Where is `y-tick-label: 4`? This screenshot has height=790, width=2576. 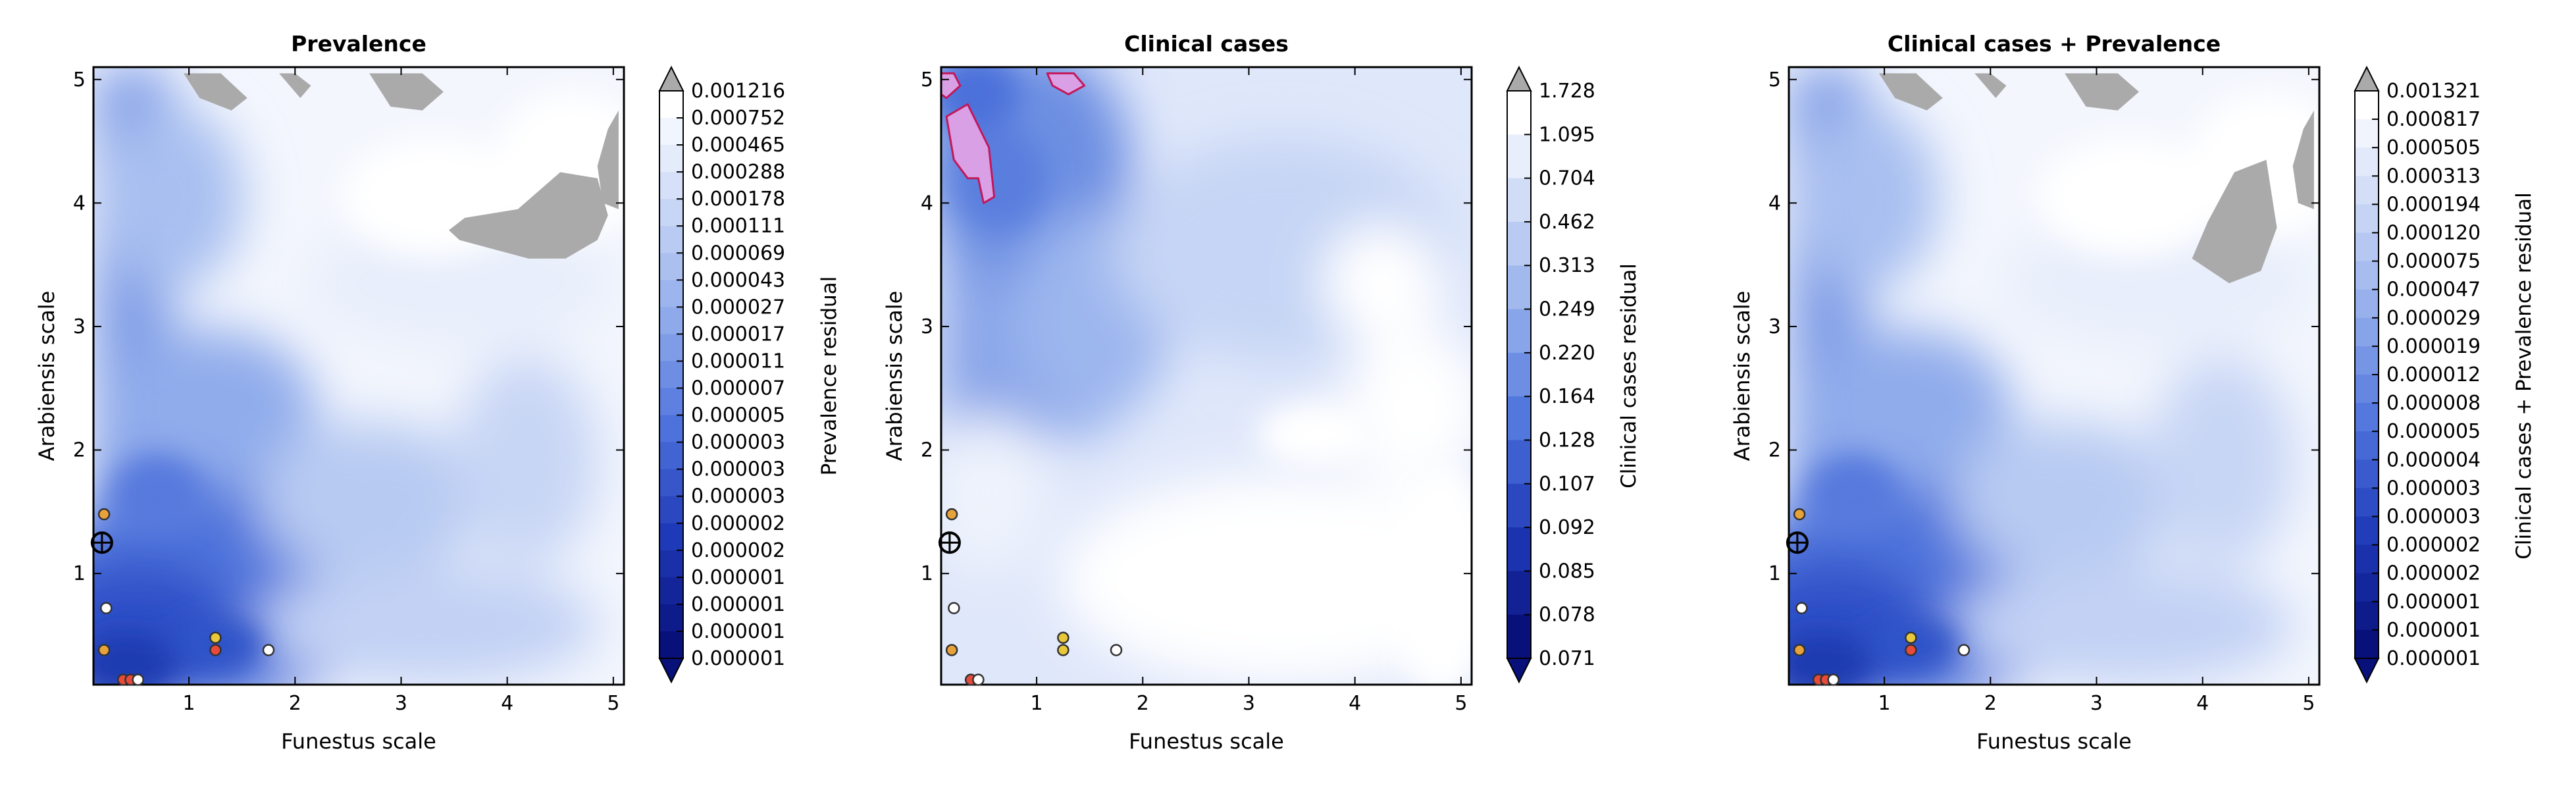
y-tick-label: 4 is located at coordinates (79, 203).